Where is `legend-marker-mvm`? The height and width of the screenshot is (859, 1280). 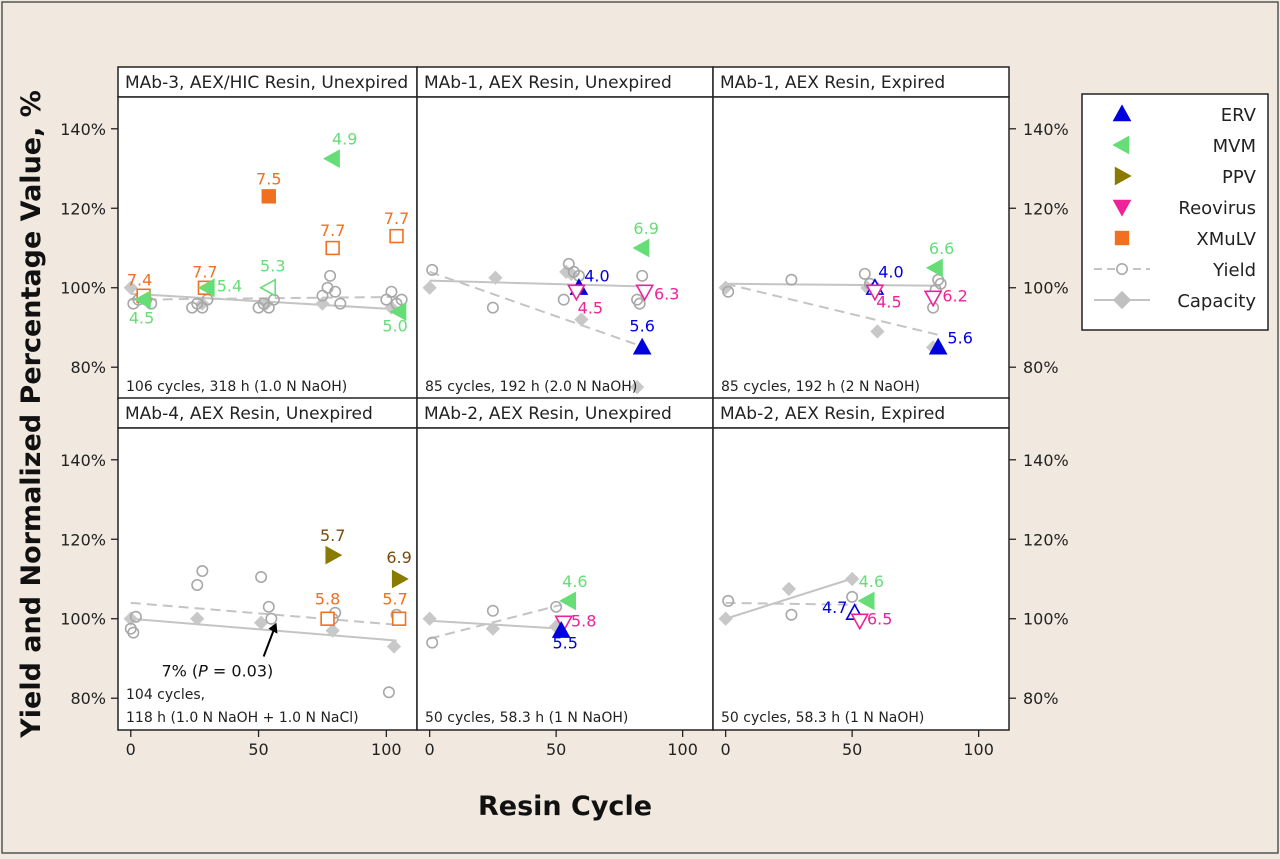
legend-marker-mvm is located at coordinates (1121, 145).